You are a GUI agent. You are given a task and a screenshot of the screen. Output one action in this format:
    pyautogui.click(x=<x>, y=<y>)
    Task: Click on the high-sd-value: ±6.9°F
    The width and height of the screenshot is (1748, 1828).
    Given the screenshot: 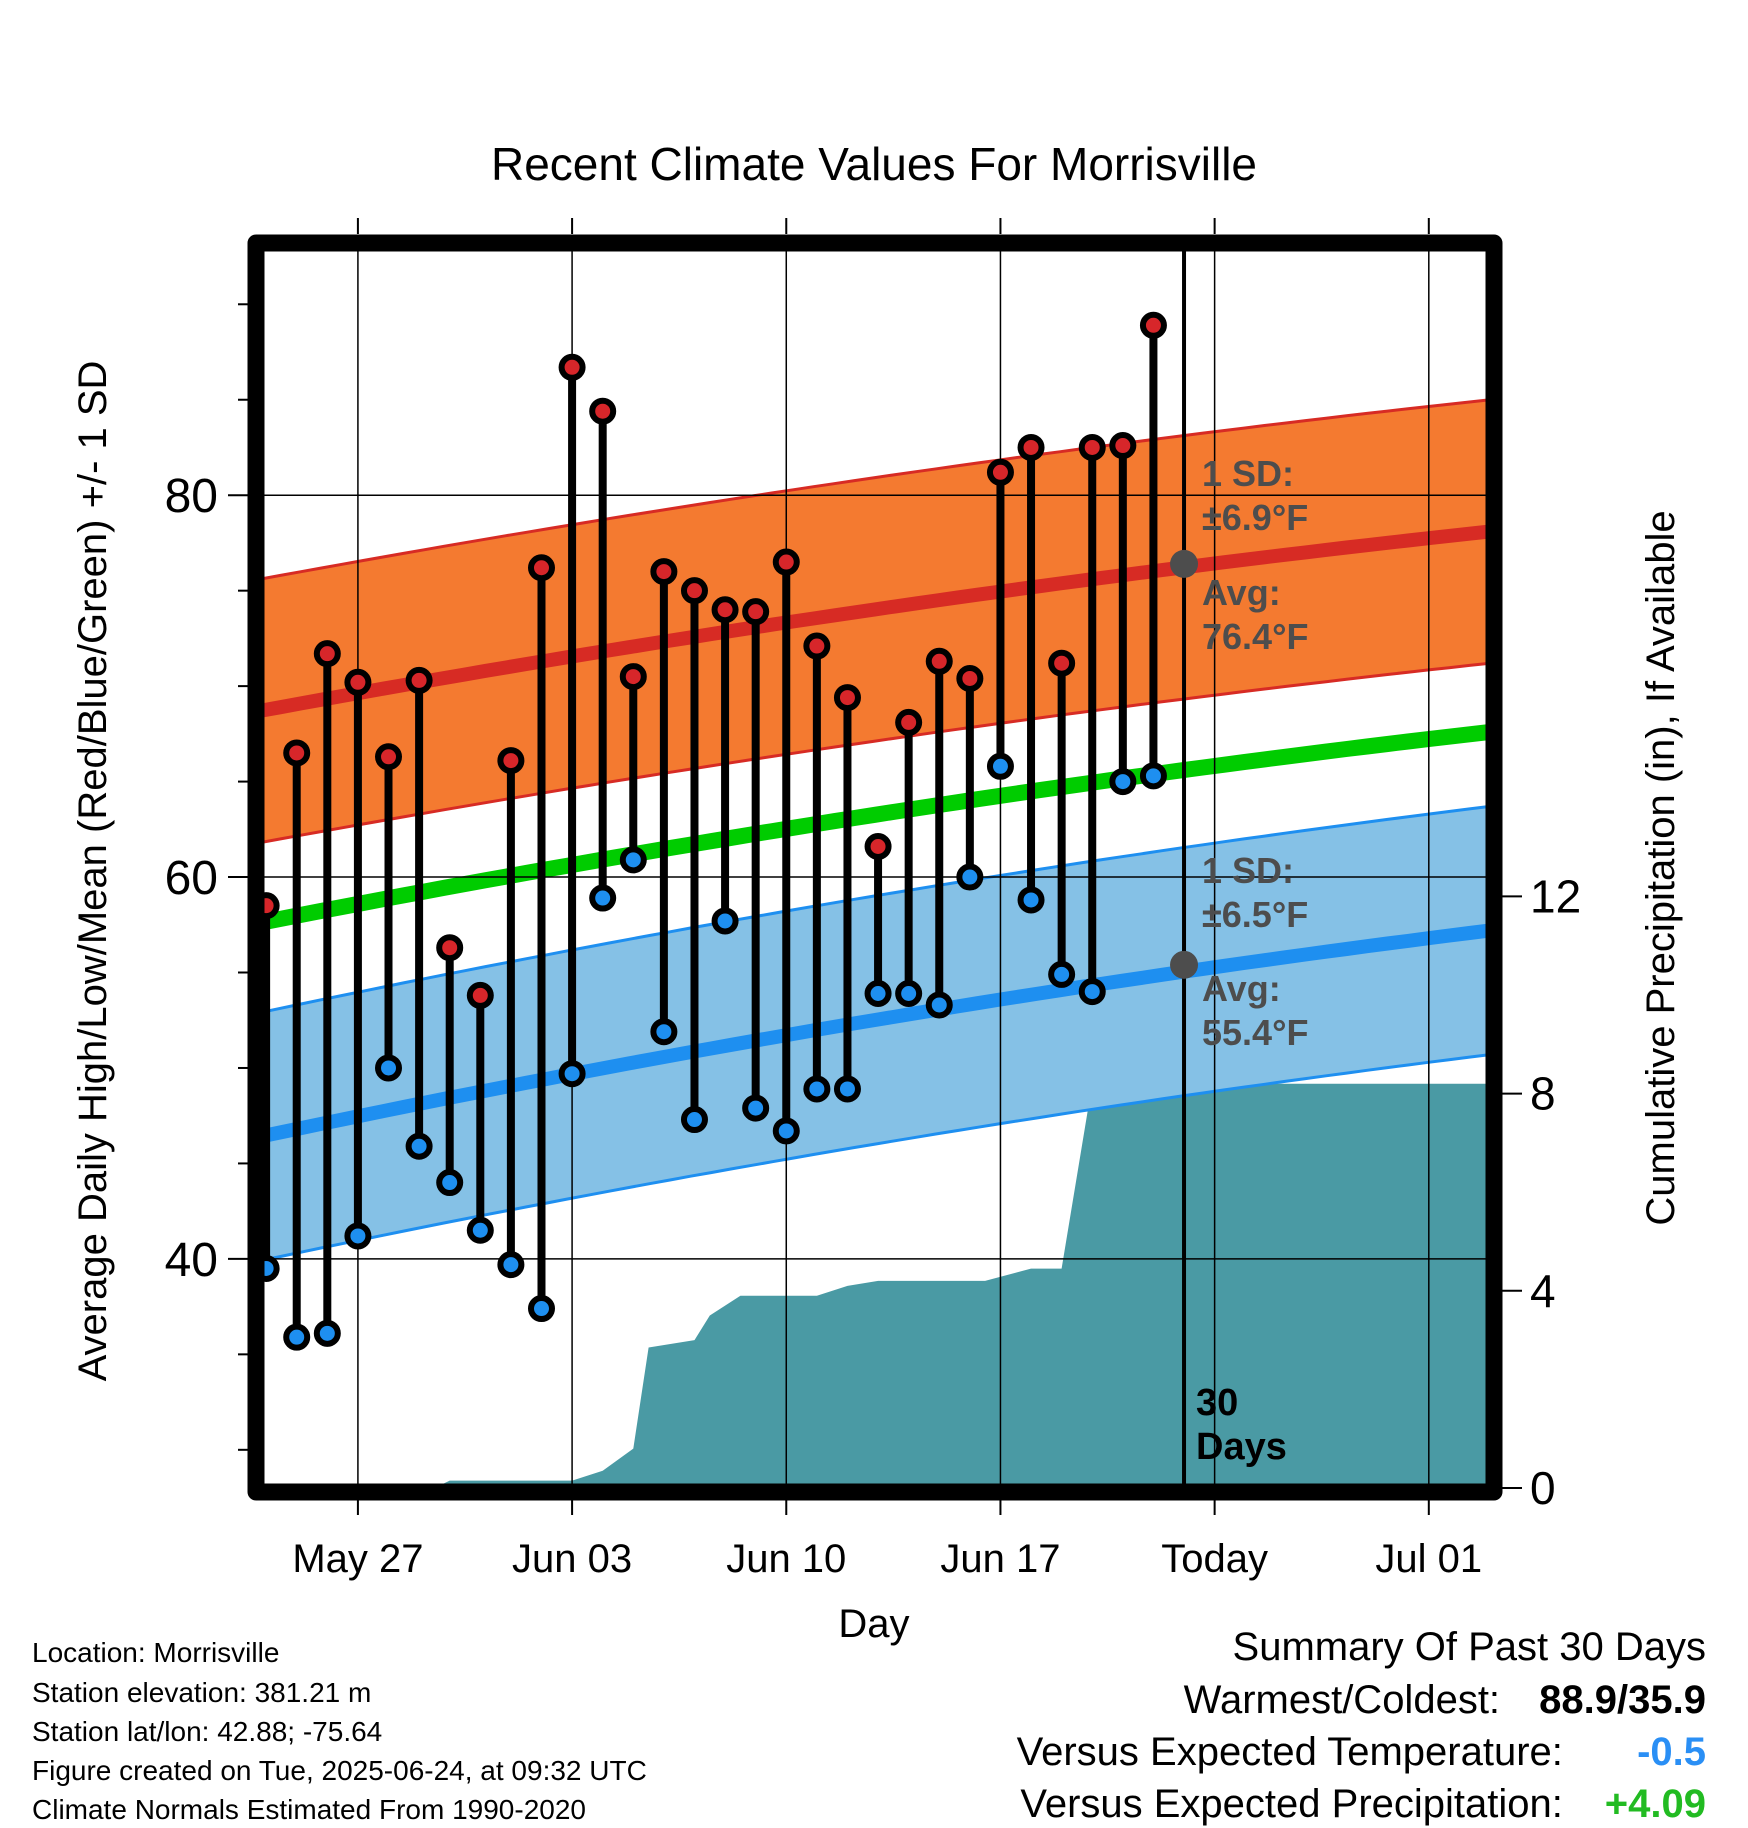 What is the action you would take?
    pyautogui.click(x=1255, y=517)
    